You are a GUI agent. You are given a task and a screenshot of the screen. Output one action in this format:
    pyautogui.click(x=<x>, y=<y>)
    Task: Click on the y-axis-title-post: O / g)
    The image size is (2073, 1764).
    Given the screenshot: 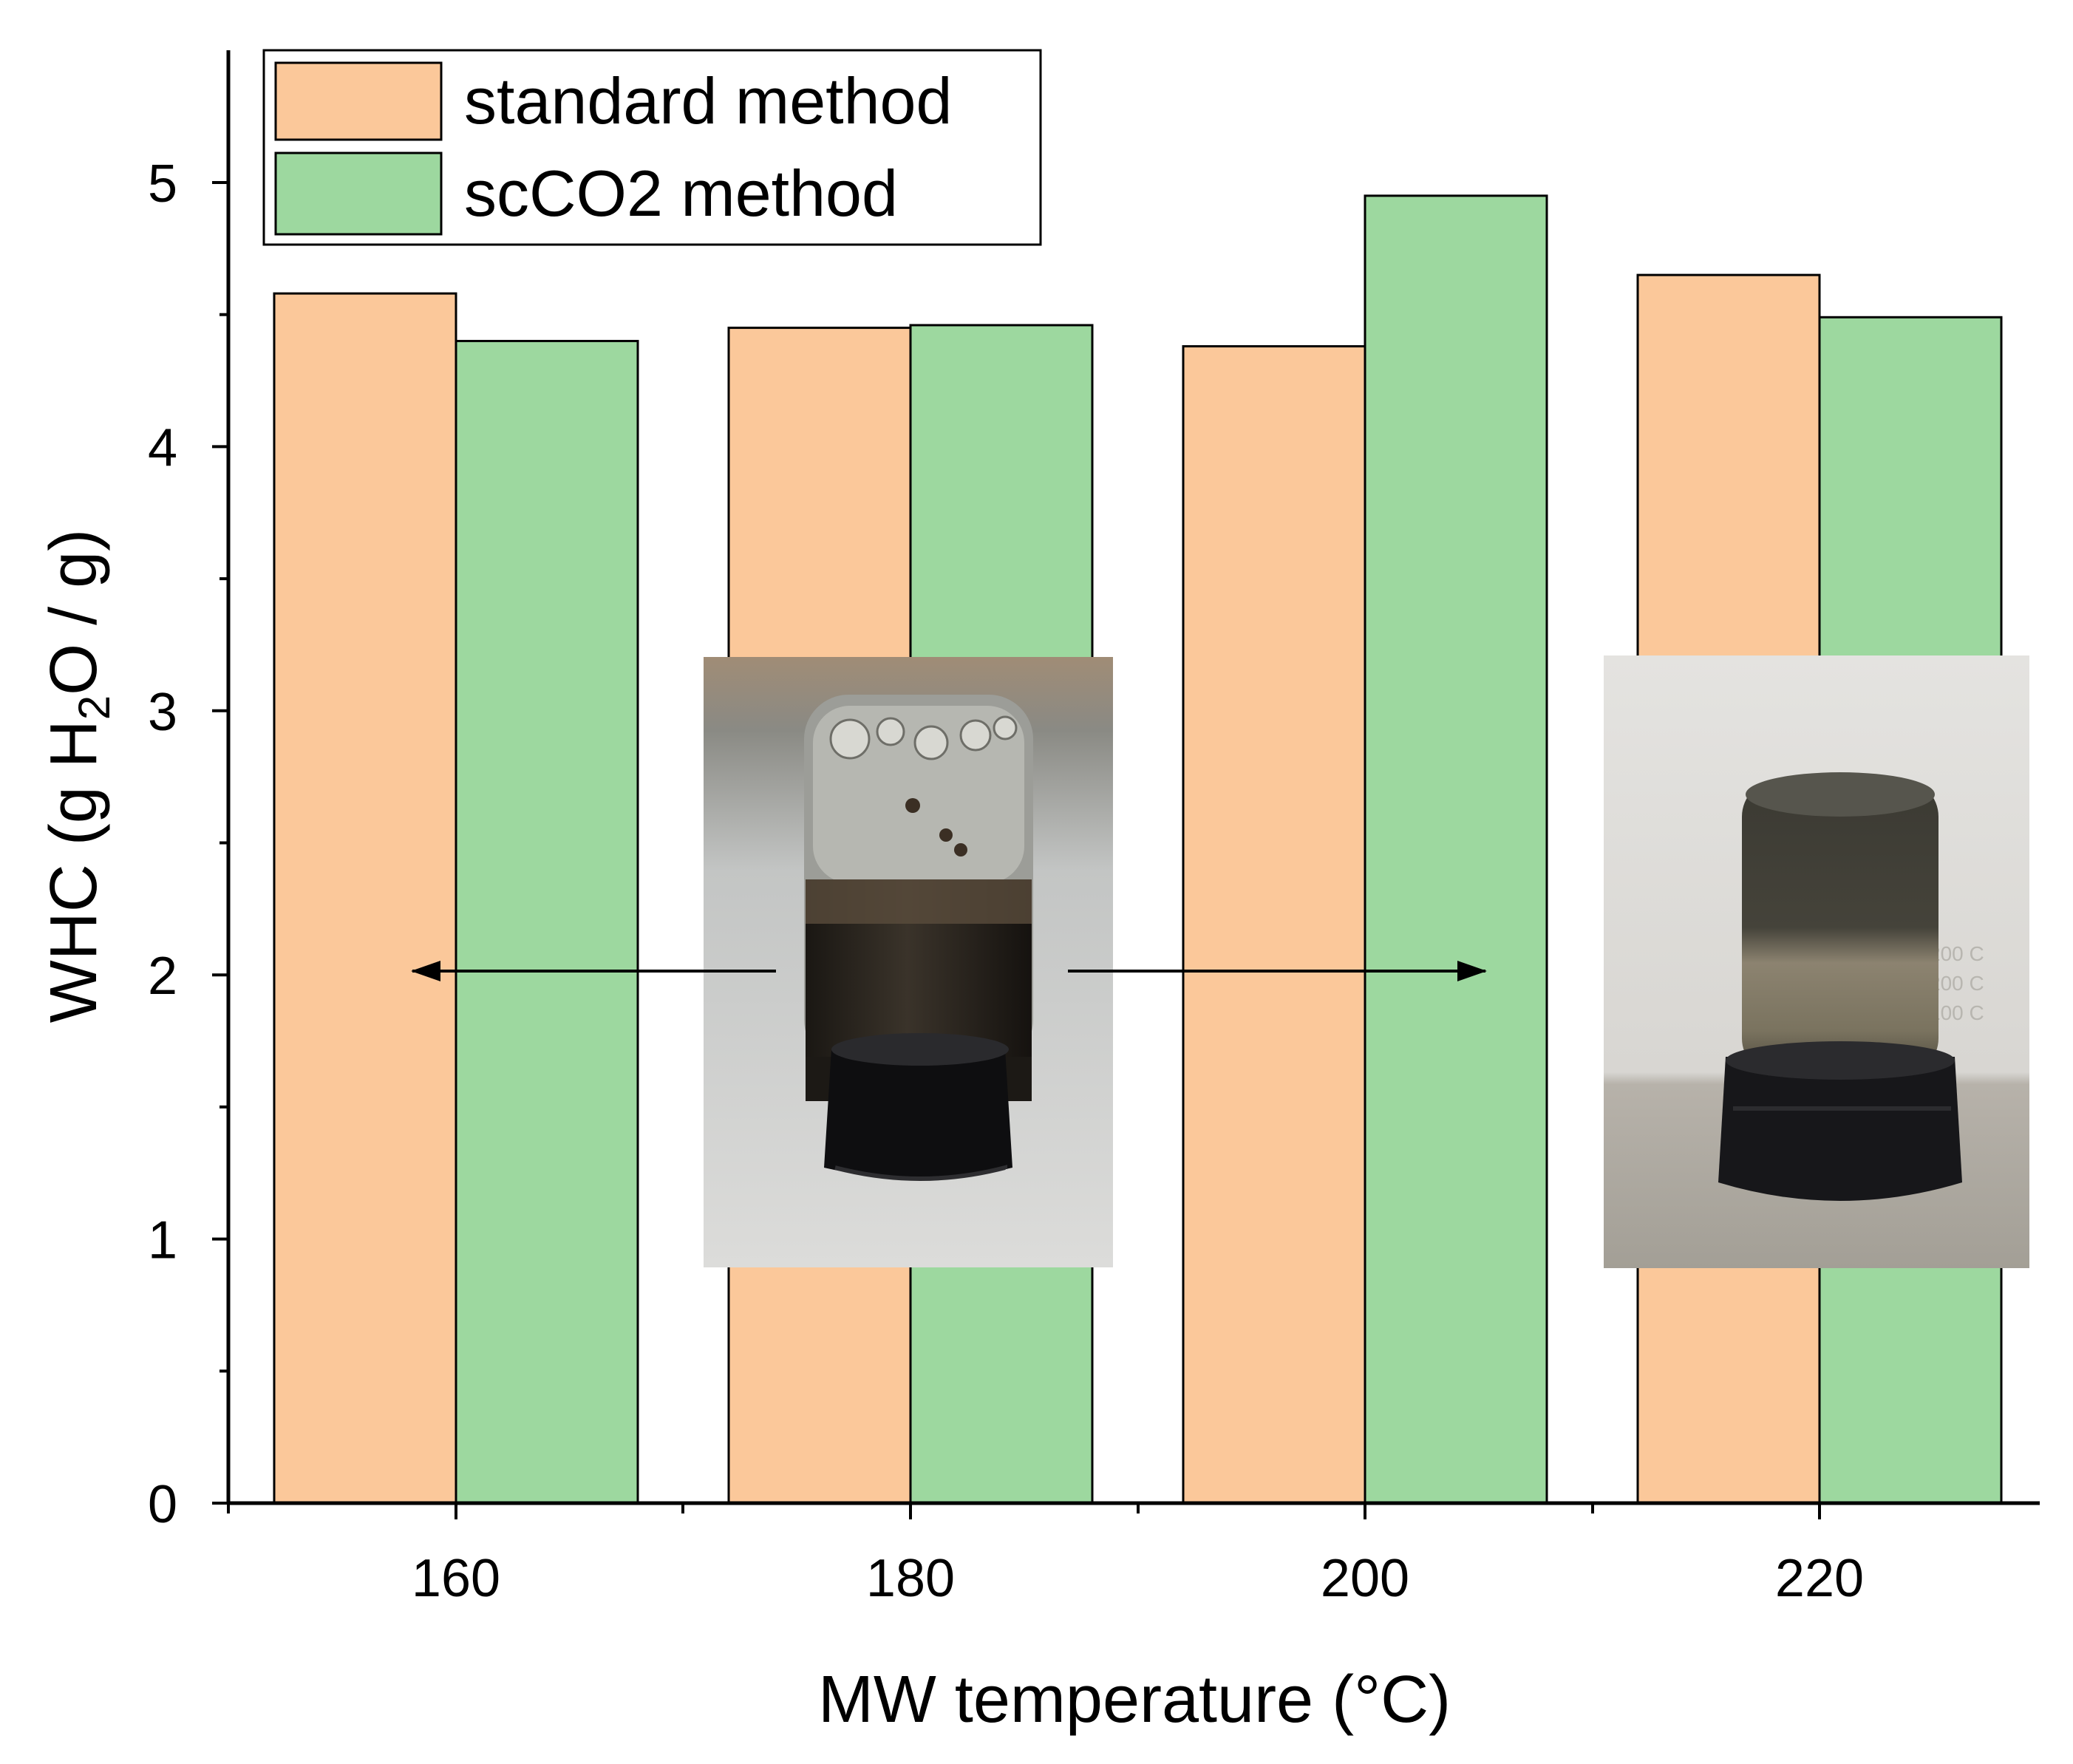 What is the action you would take?
    pyautogui.click(x=74, y=612)
    